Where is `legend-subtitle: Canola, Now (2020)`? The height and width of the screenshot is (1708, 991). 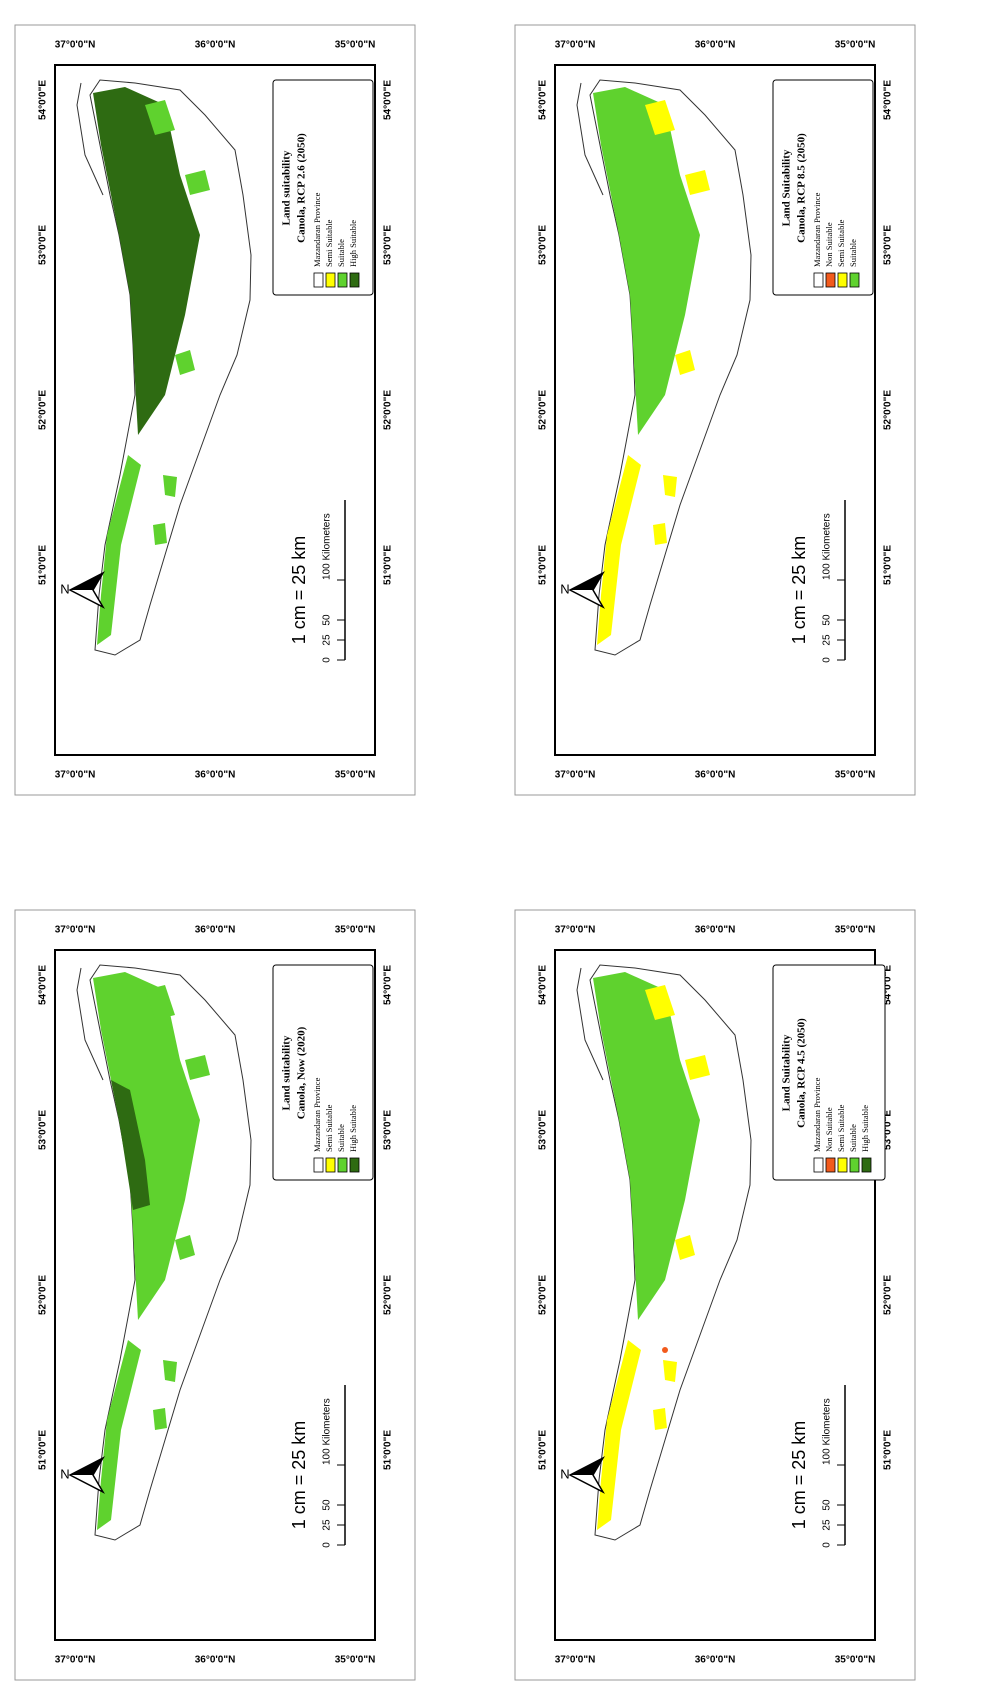 legend-subtitle: Canola, Now (2020) is located at coordinates (302, 1072).